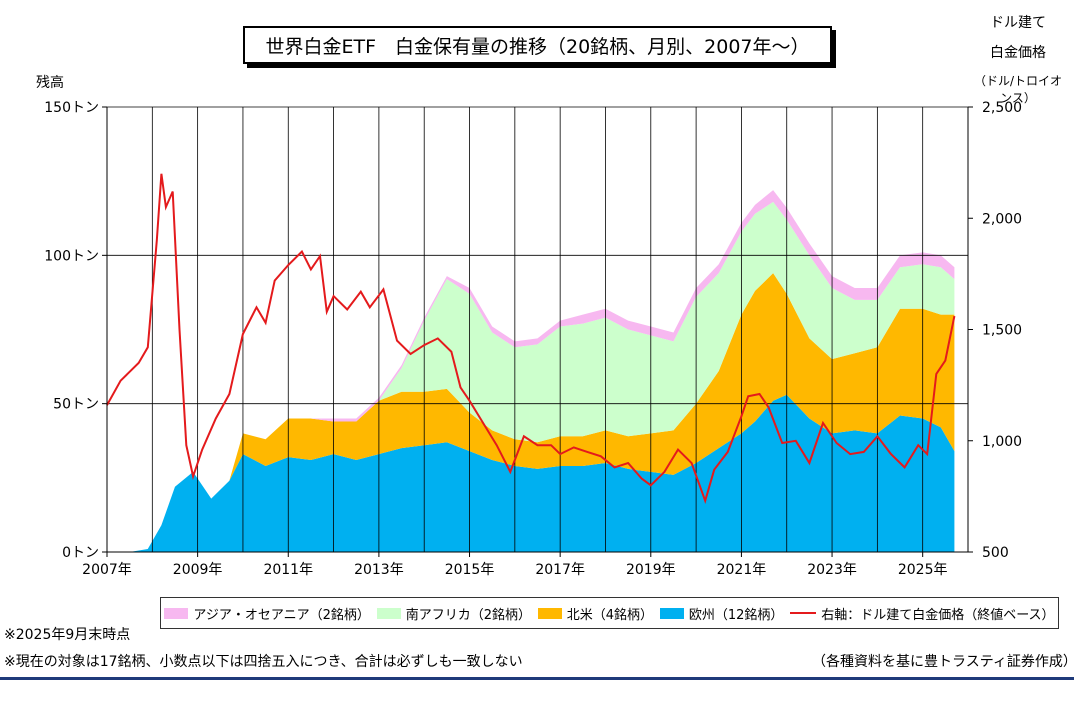 The height and width of the screenshot is (707, 1074). Describe the element at coordinates (379, 570) in the screenshot. I see `x-tick-label: 2013年` at that location.